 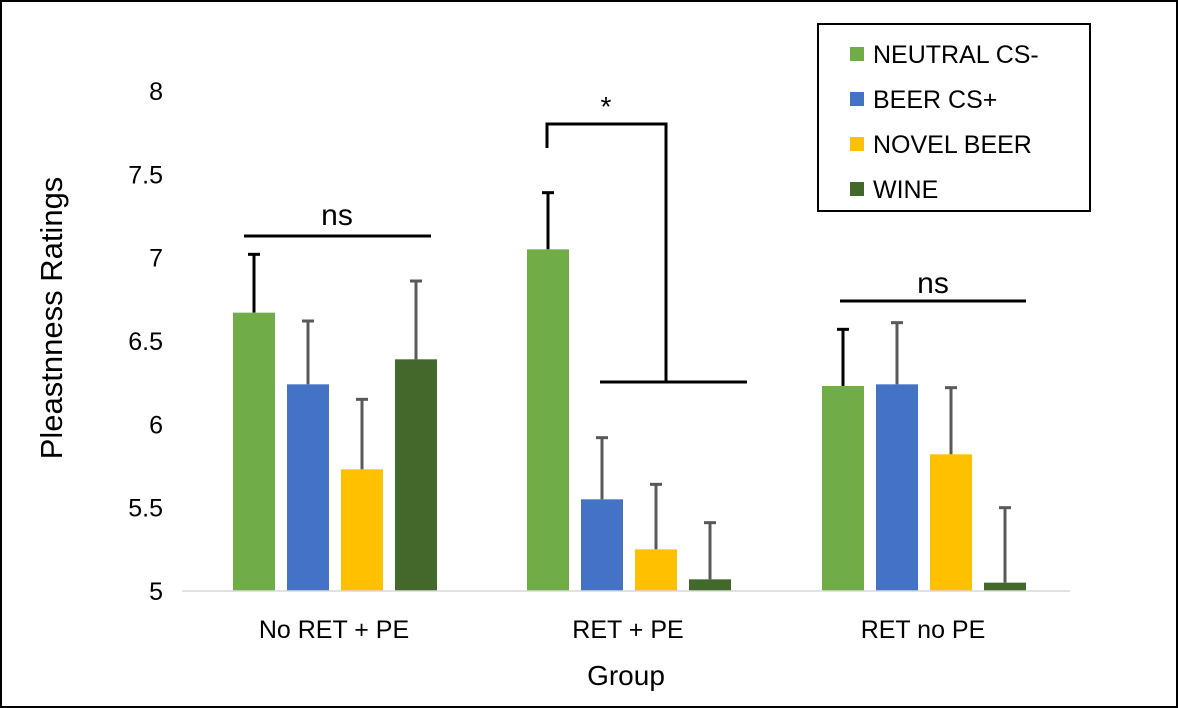 What do you see at coordinates (905, 190) in the screenshot?
I see `legend-label: WINE` at bounding box center [905, 190].